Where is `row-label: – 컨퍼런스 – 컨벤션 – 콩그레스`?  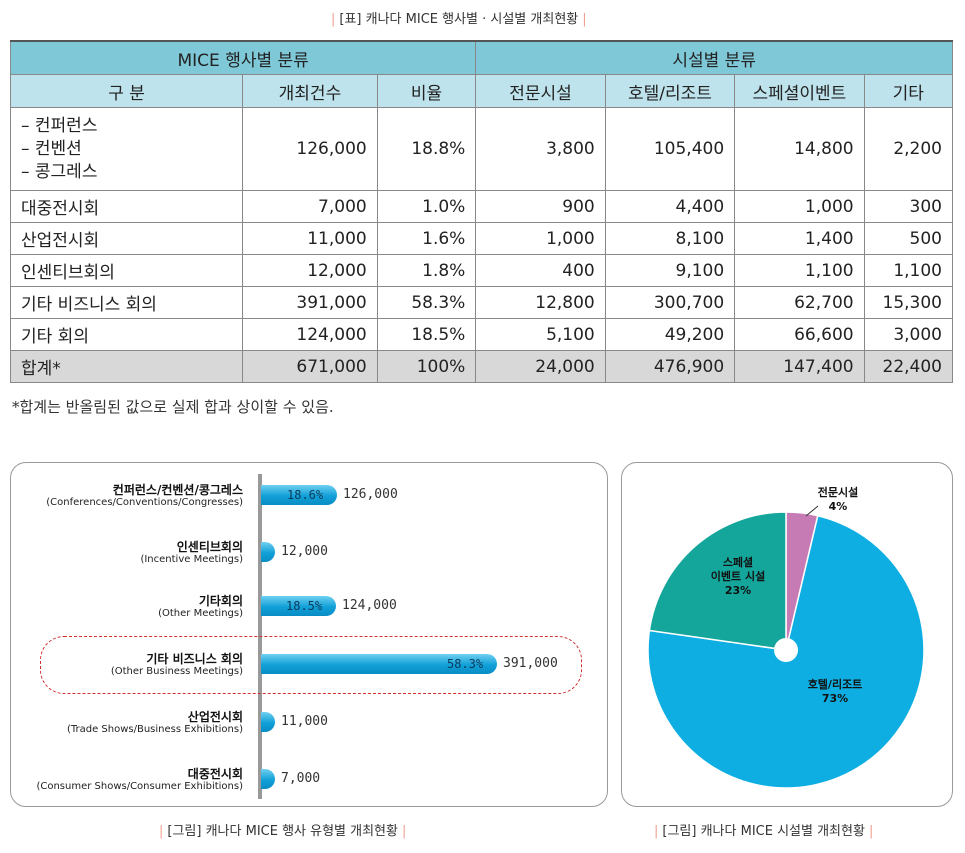 row-label: – 컨퍼런스 – 컨벤션 – 콩그레스 is located at coordinates (126, 149).